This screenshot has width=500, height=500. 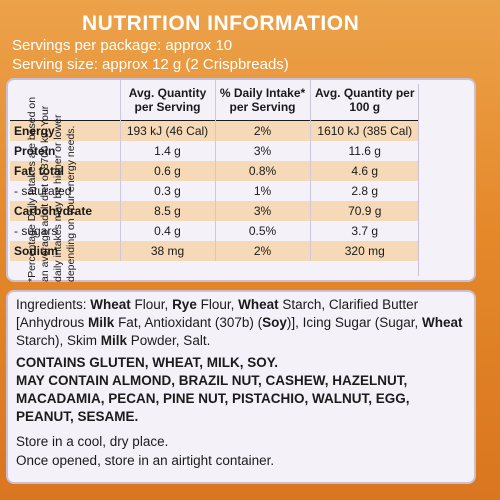 I want to click on table-row: Sodium 38 mg 2% 320 mg, so click(x=214, y=251).